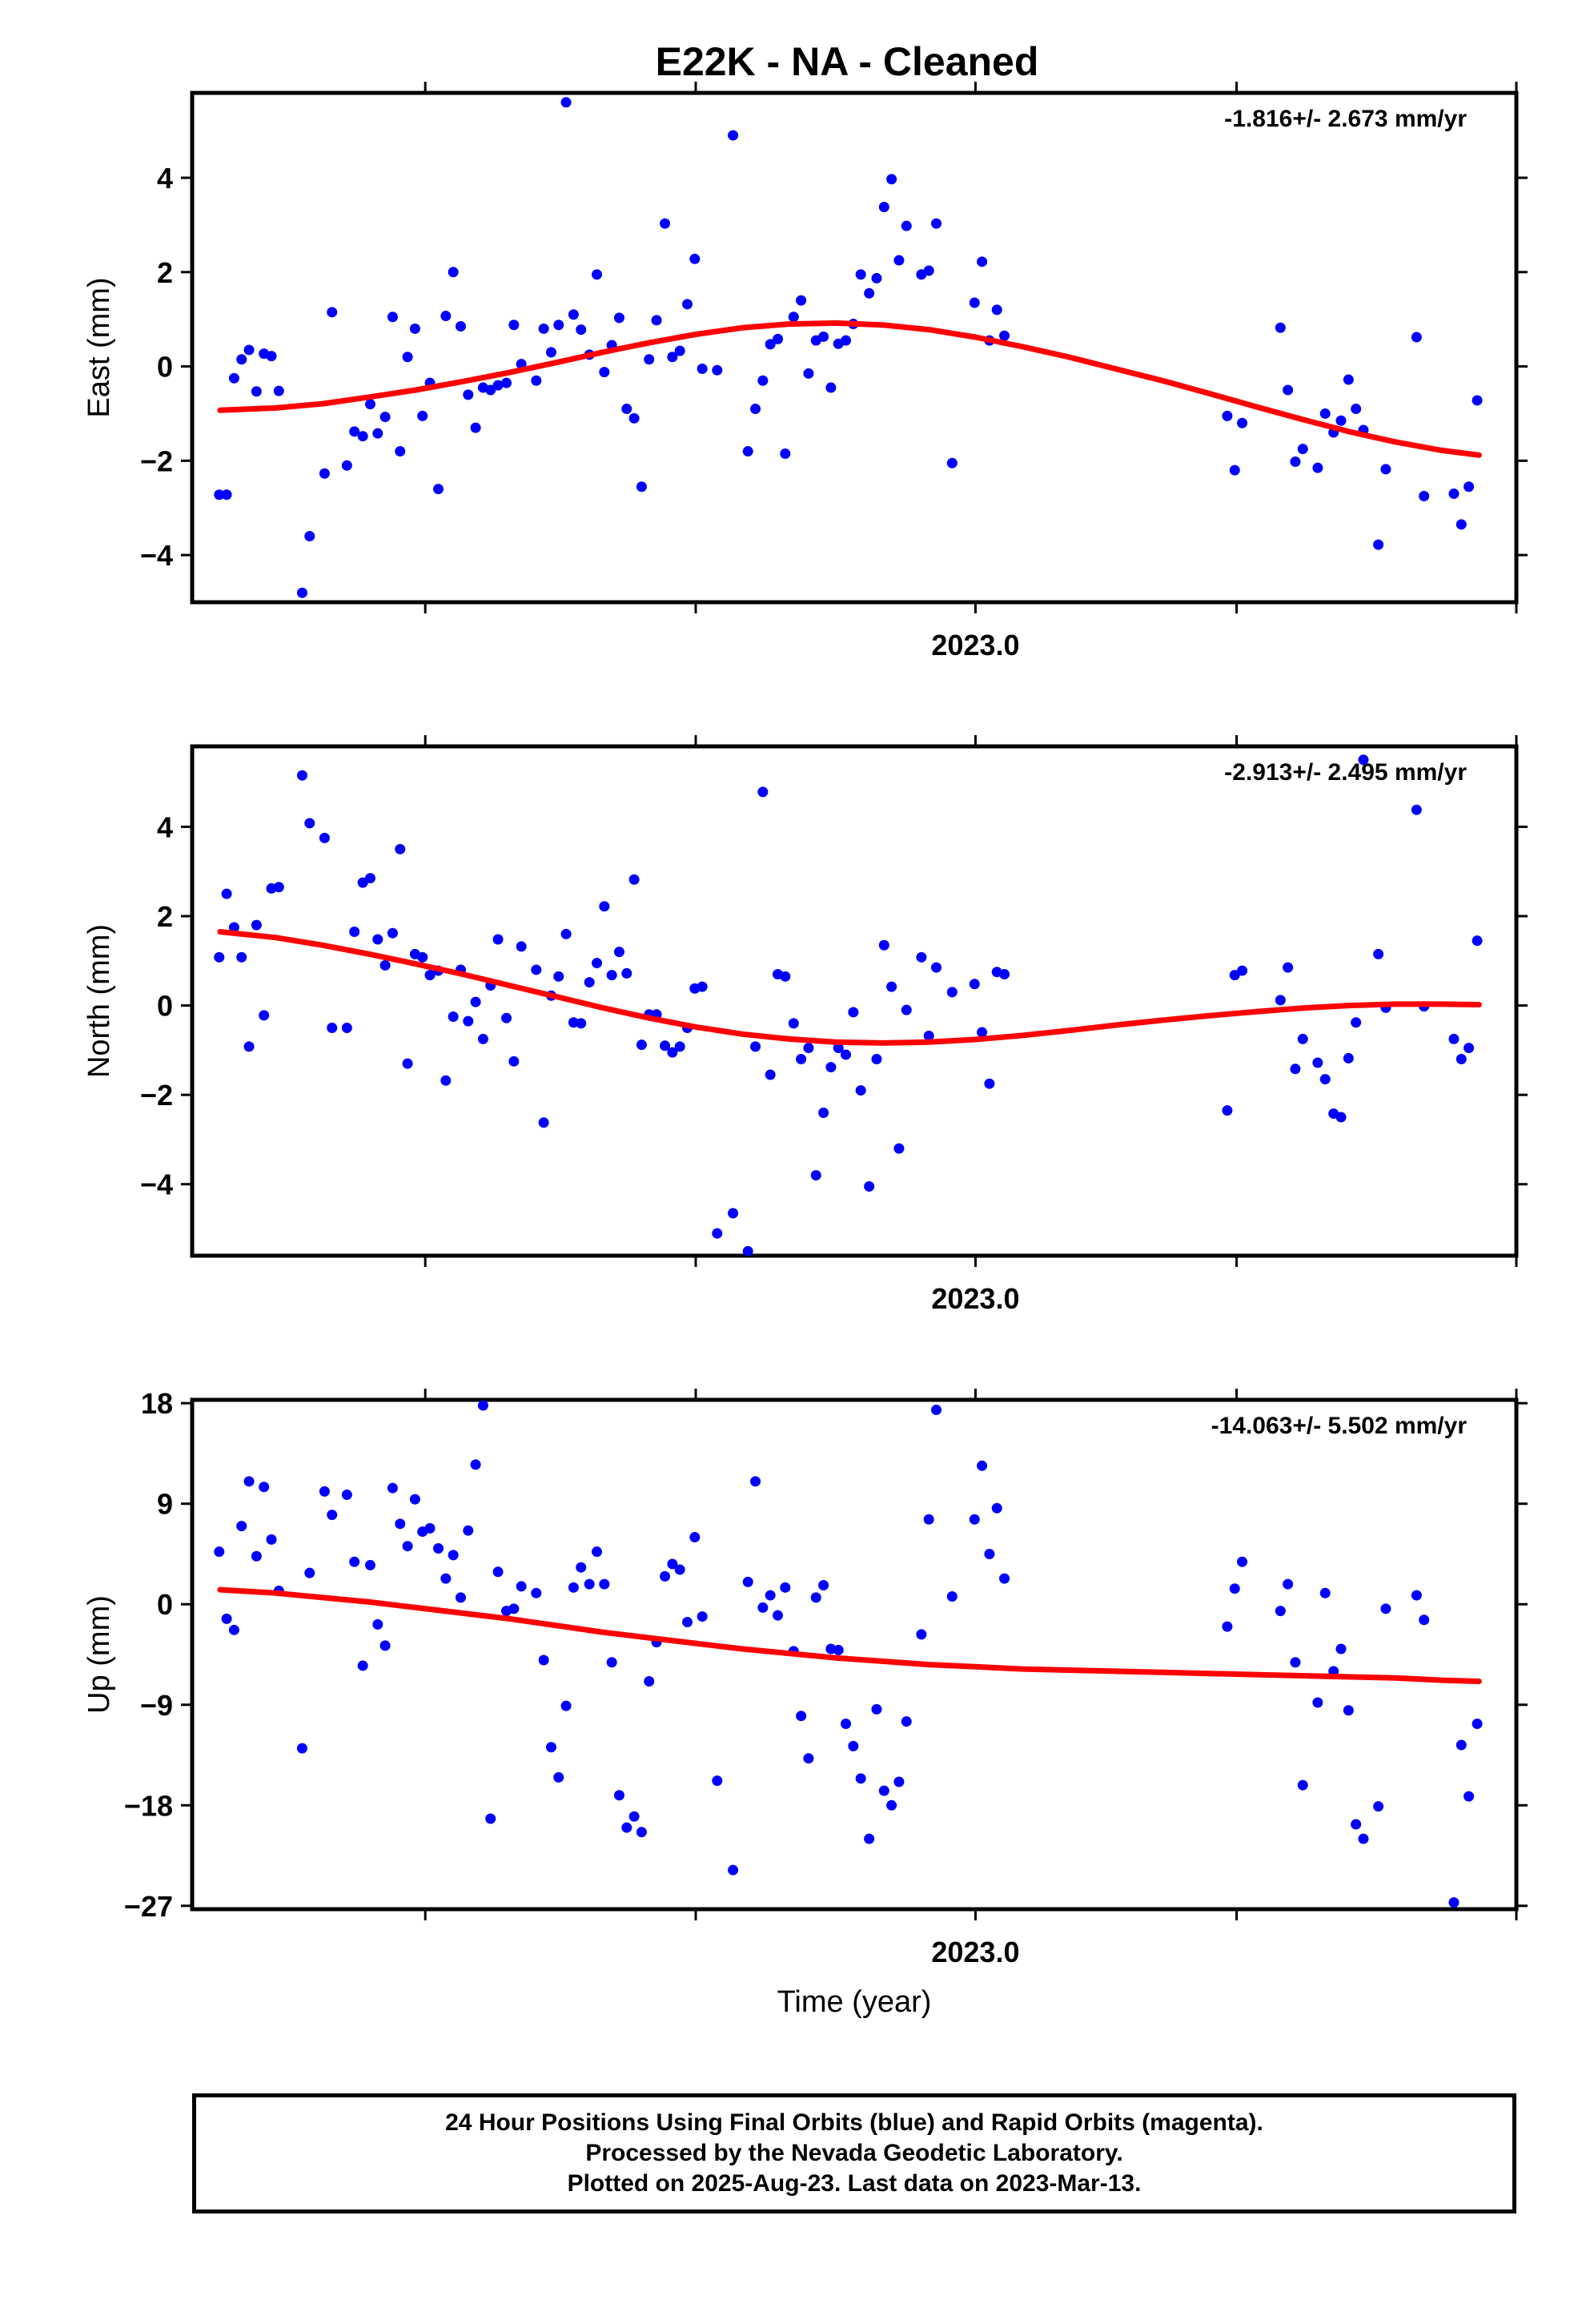  What do you see at coordinates (148, 1906) in the screenshot?
I see `up-ytick-label: −27` at bounding box center [148, 1906].